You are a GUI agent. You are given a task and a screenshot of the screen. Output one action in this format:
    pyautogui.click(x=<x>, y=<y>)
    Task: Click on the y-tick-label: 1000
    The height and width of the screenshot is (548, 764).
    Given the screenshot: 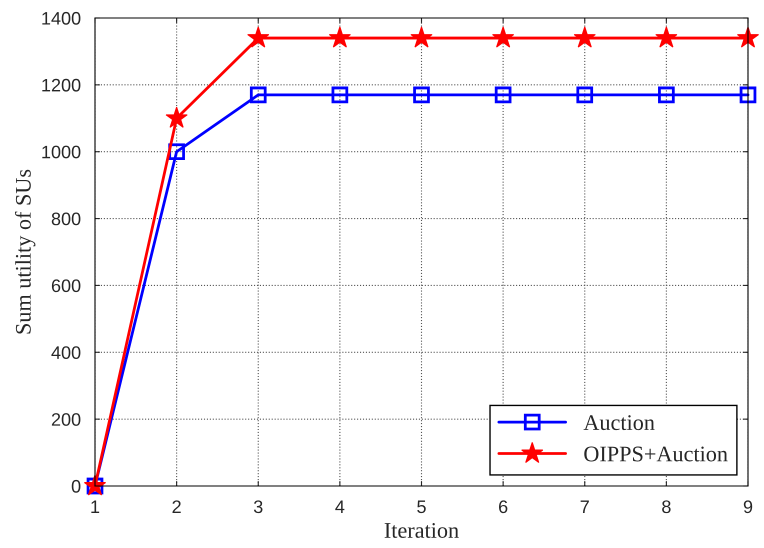 What is the action you would take?
    pyautogui.click(x=61, y=152)
    